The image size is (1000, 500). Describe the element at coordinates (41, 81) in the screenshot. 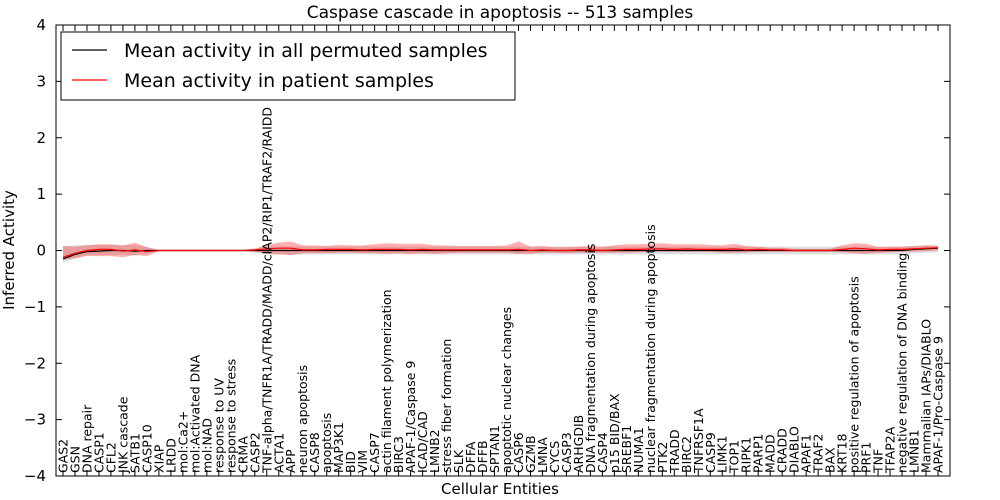

I see `y-tick-label: 3` at that location.